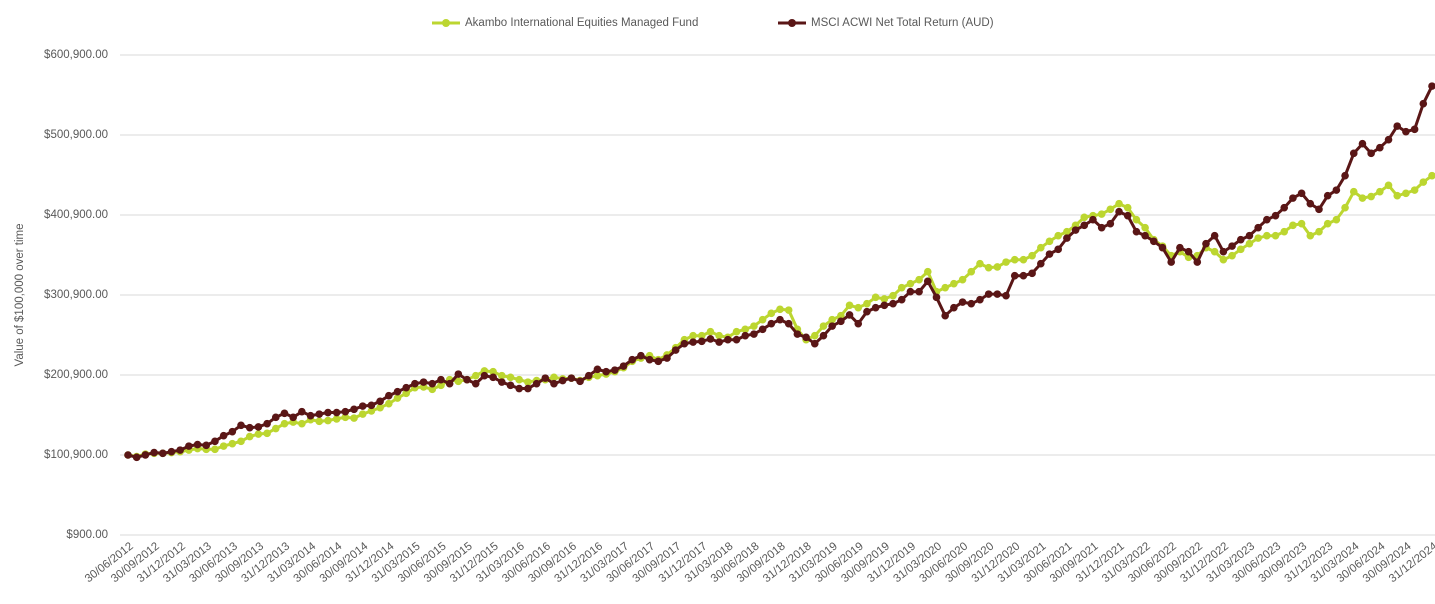 The height and width of the screenshot is (604, 1435). Describe the element at coordinates (446, 23) in the screenshot. I see `legend-marker` at that location.